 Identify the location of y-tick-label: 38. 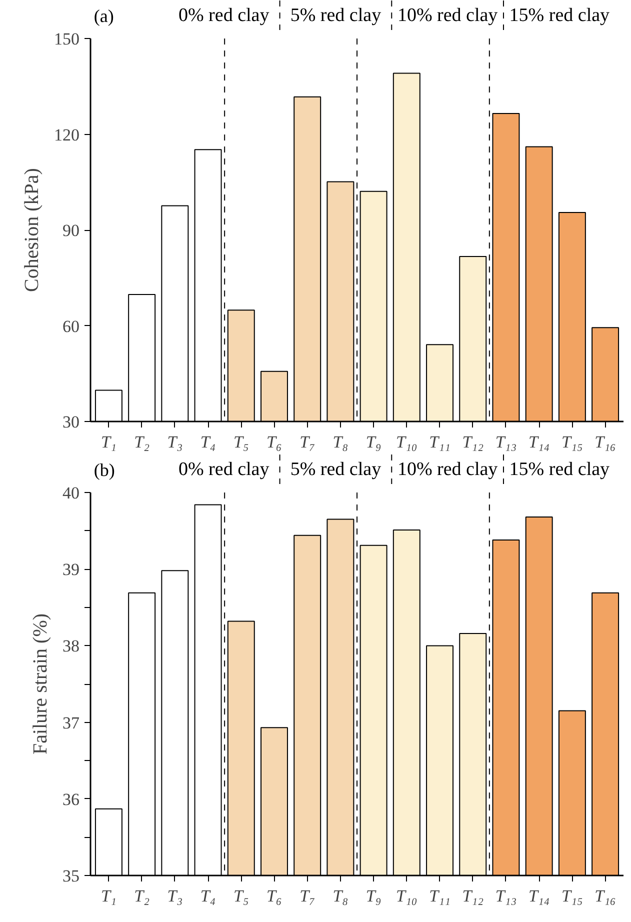
(71, 646).